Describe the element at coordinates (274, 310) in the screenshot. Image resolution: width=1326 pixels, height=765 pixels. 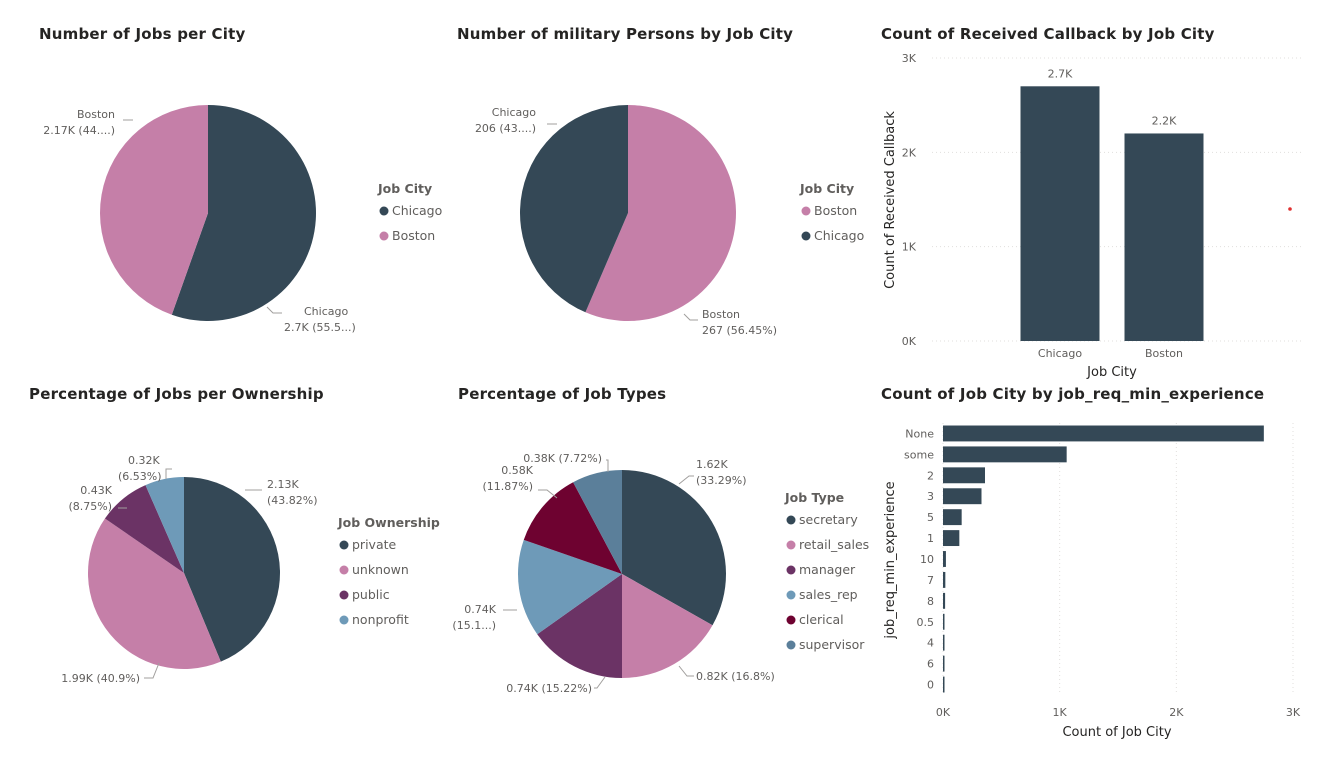
I see `leader-line-chicago` at that location.